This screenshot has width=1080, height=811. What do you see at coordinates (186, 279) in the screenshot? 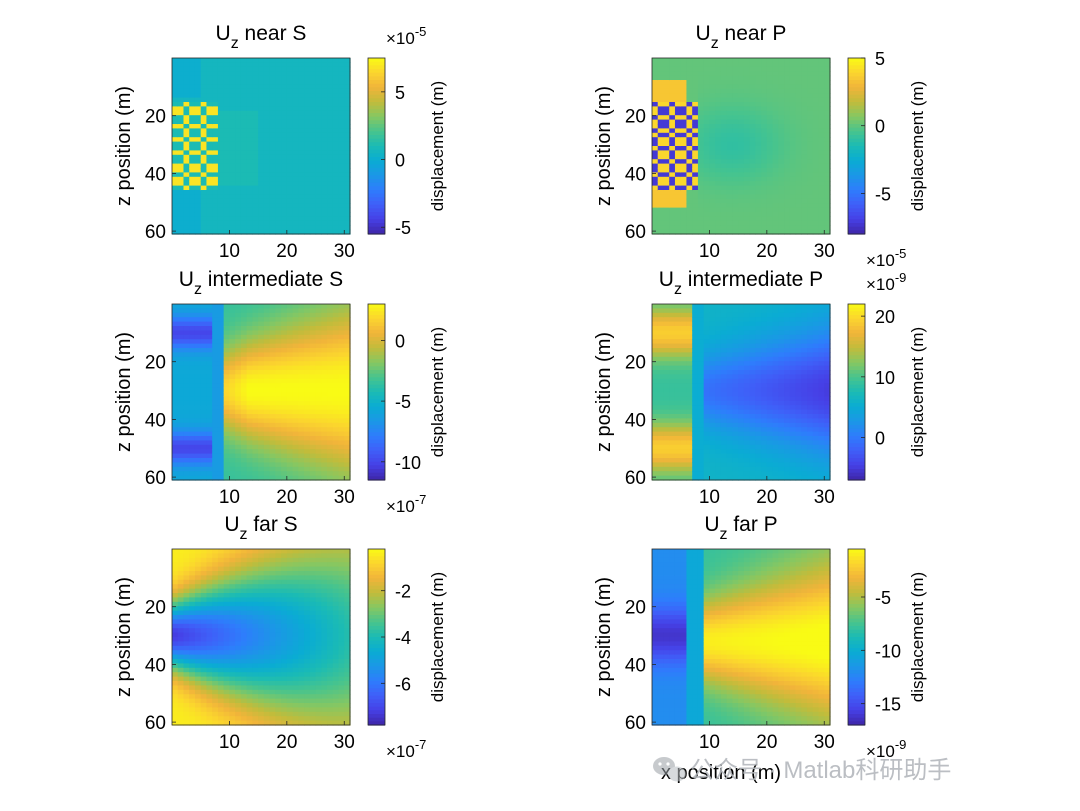
I see `title-main: U` at bounding box center [186, 279].